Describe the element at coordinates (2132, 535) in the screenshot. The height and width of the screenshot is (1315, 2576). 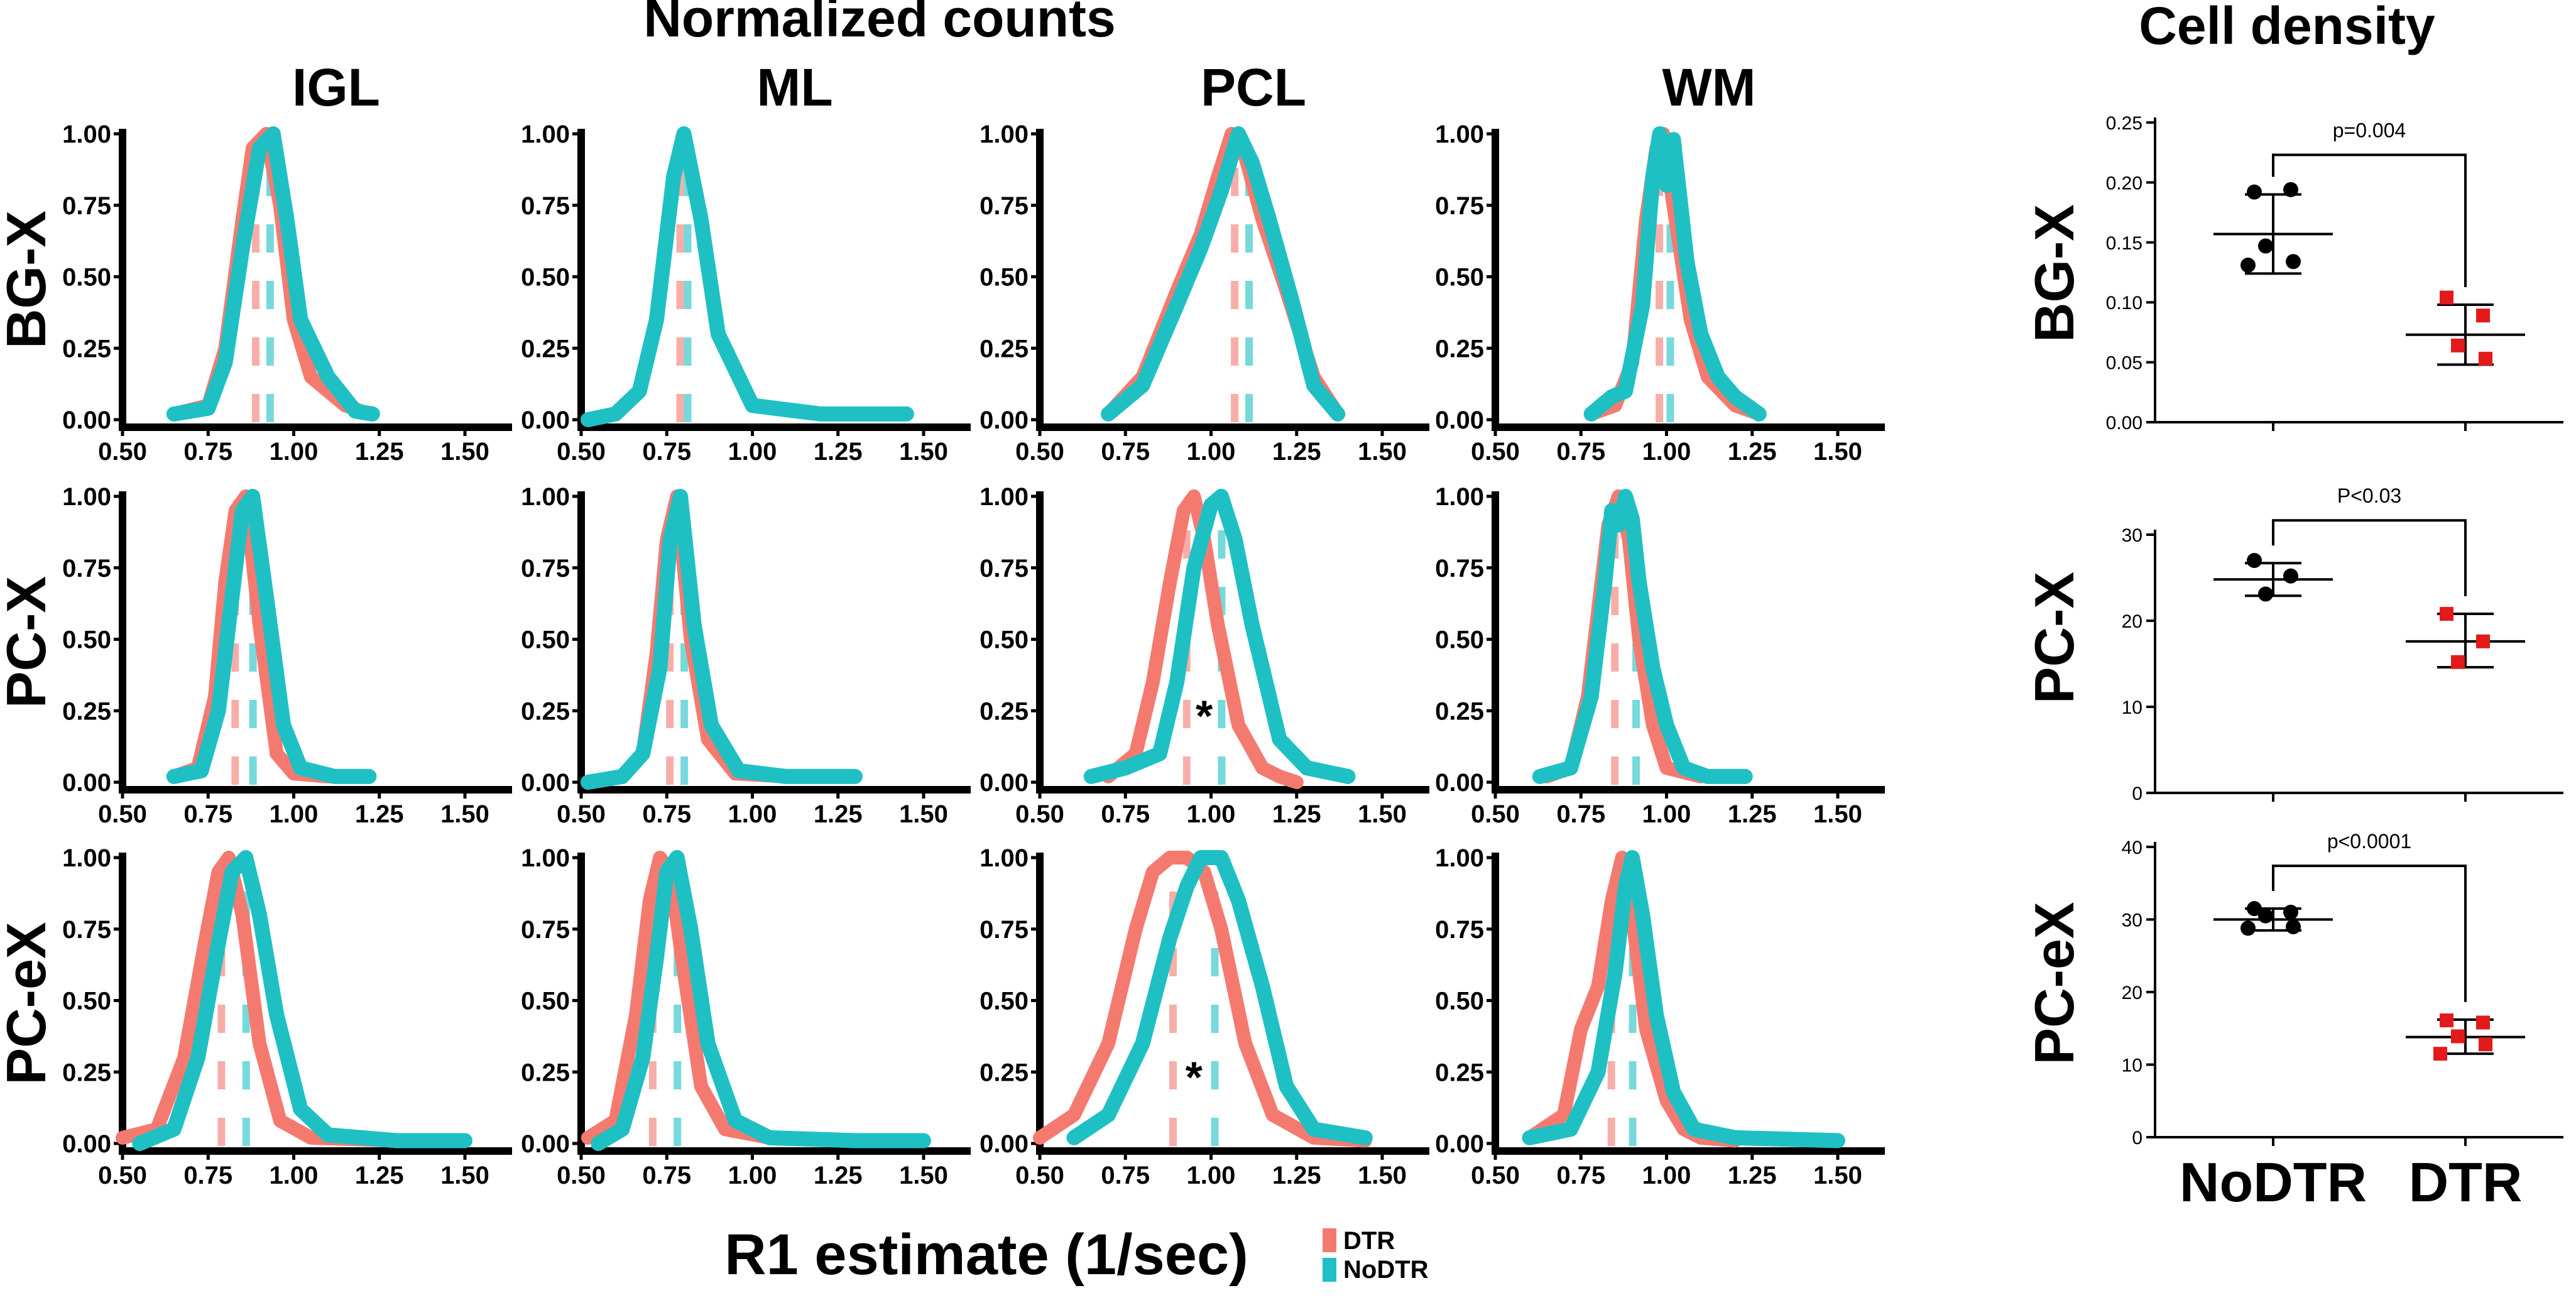
I see `y-tick-label: 30` at that location.